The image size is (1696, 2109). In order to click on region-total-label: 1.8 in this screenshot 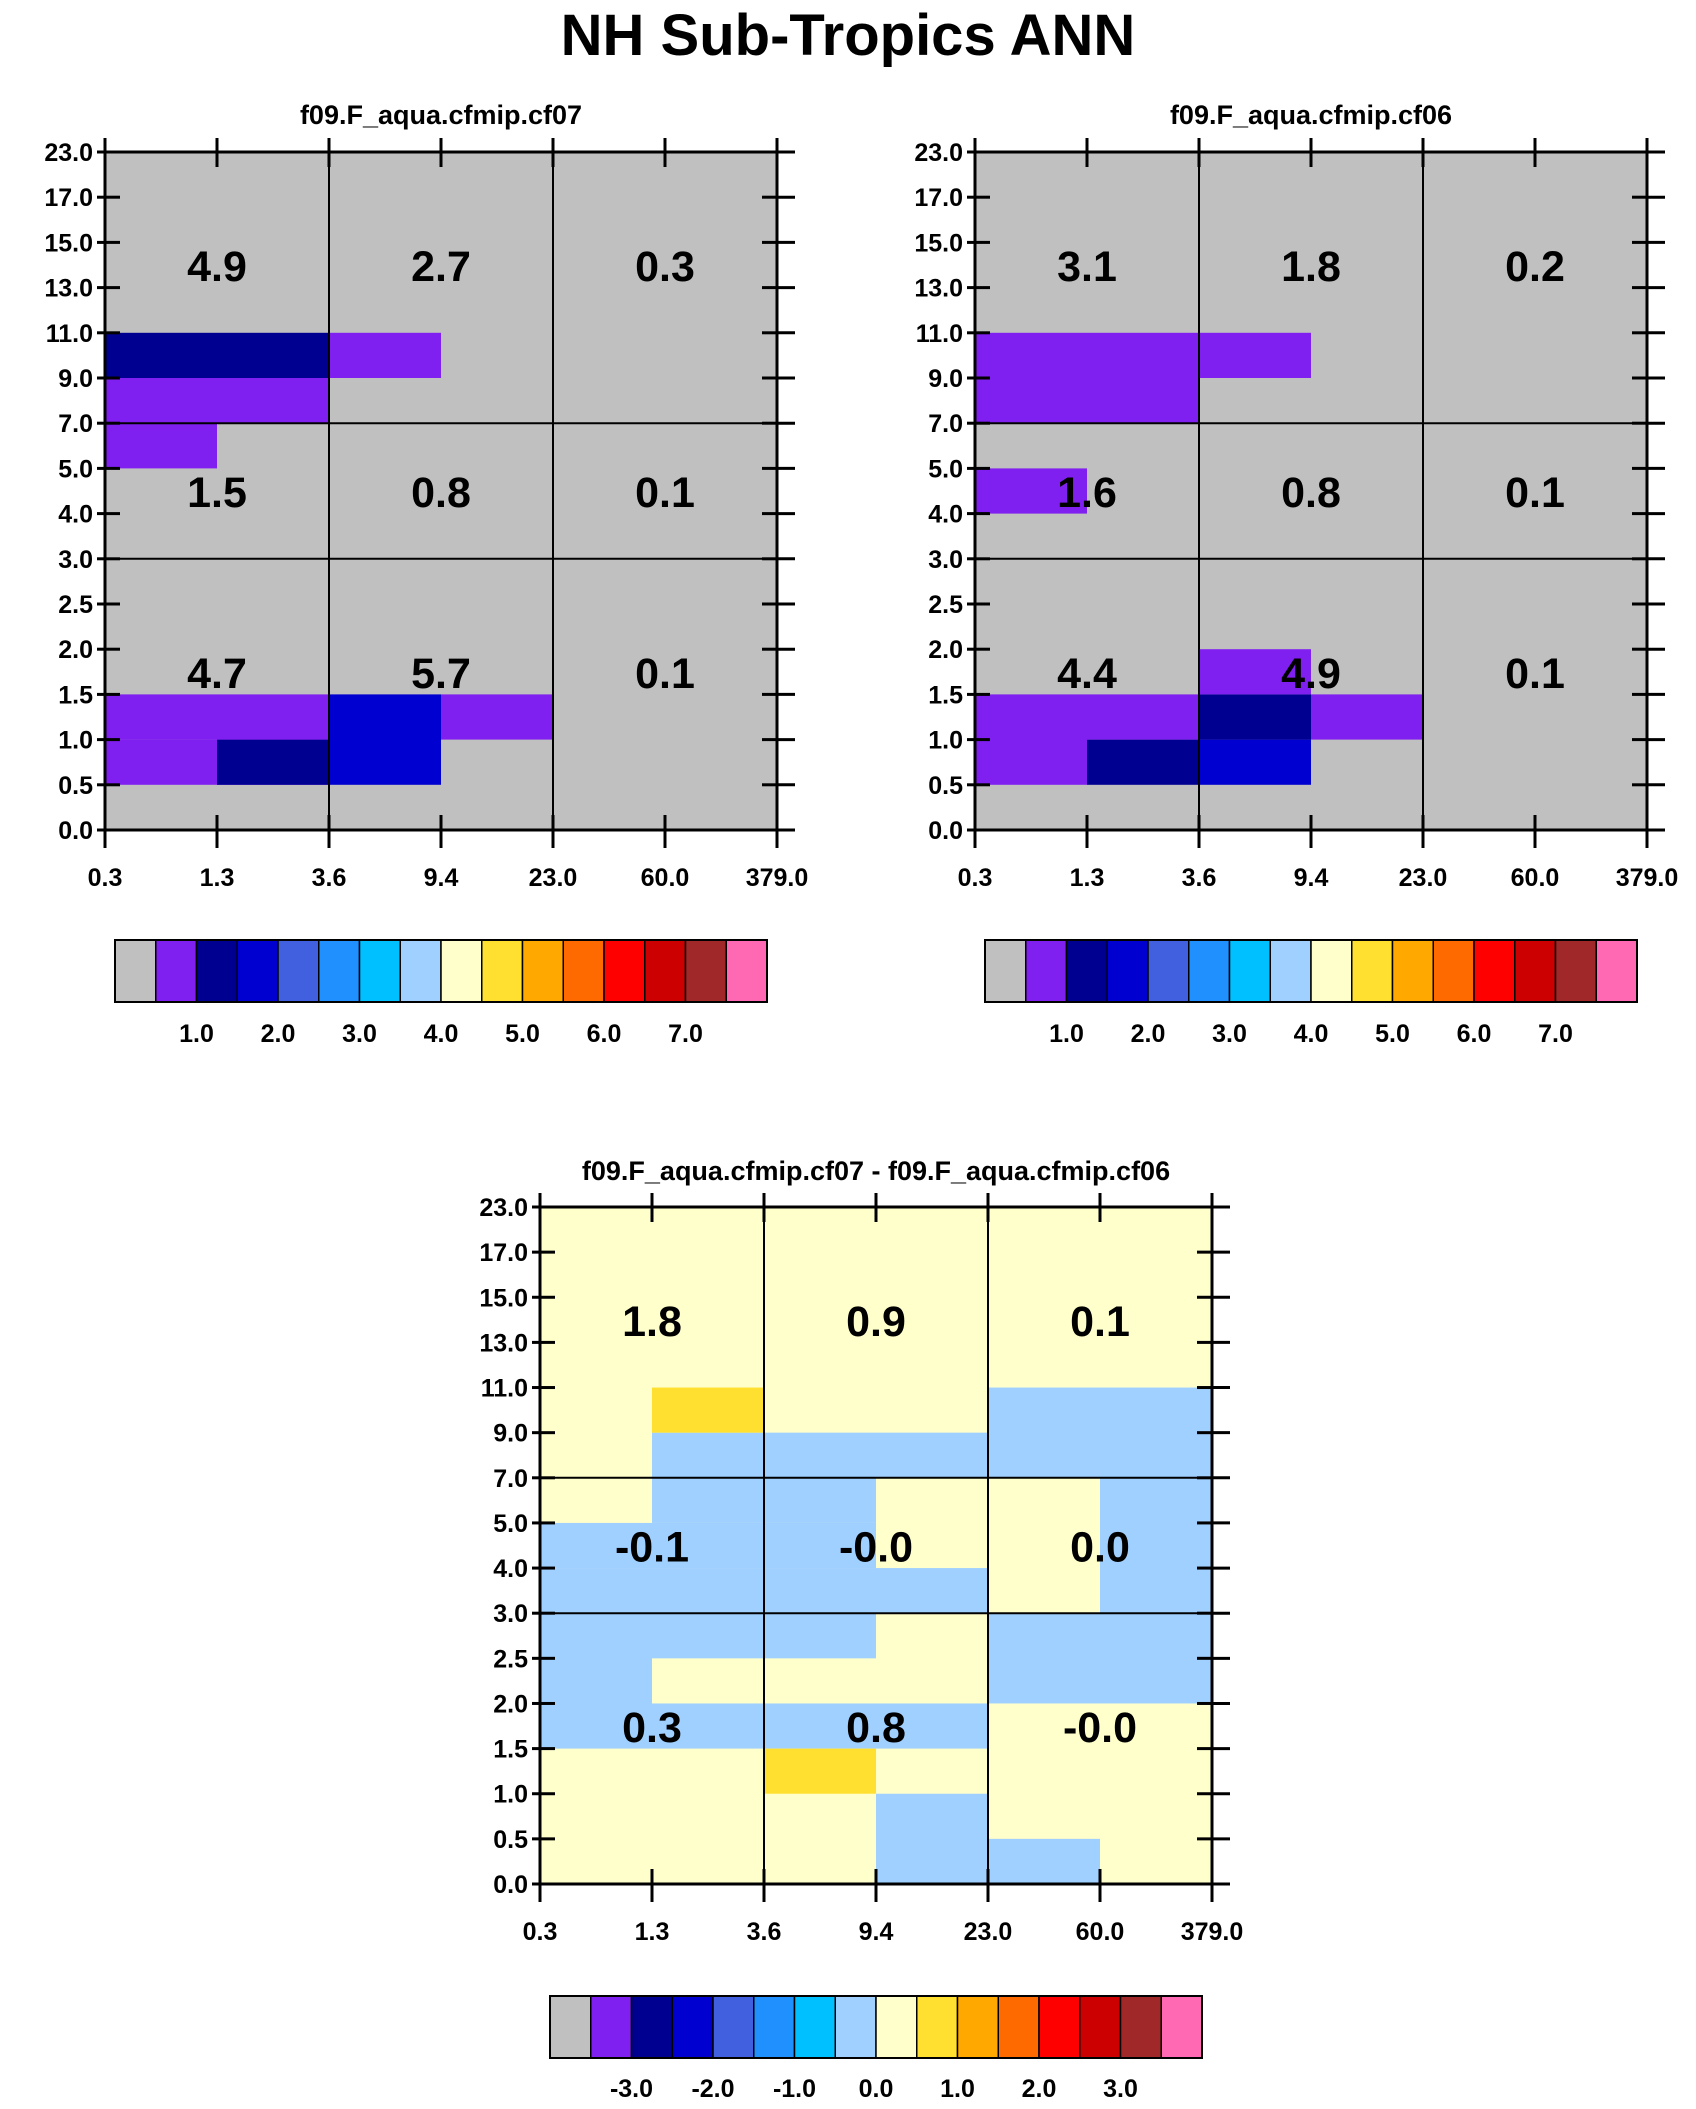, I will do `click(652, 1322)`.